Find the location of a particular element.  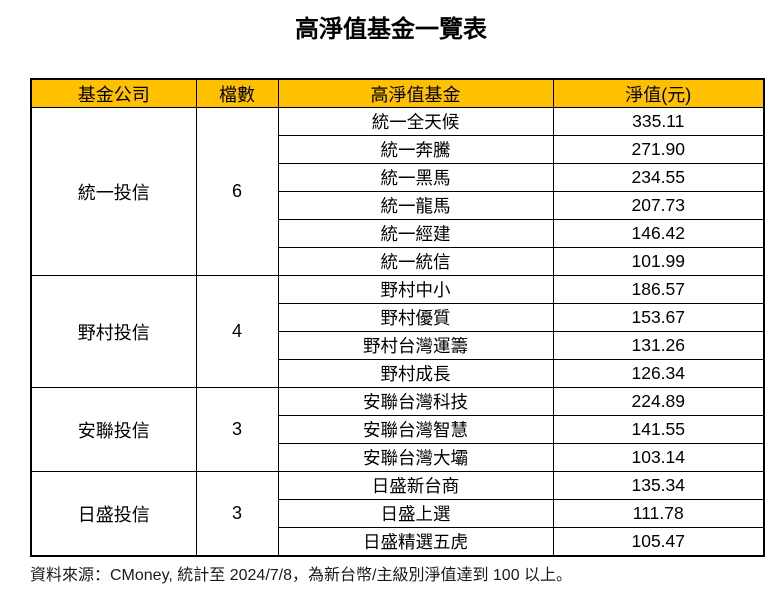

nav-cell: 126.34 is located at coordinates (658, 373).